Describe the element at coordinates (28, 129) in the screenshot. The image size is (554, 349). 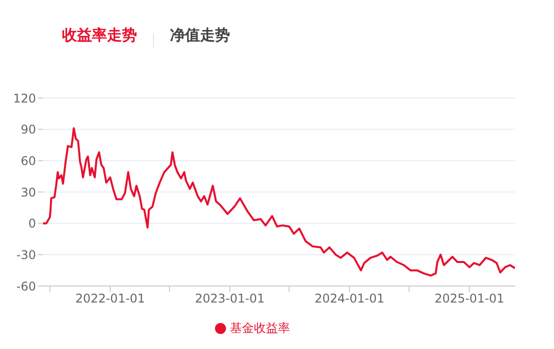
I see `y-tick-label: 90` at that location.